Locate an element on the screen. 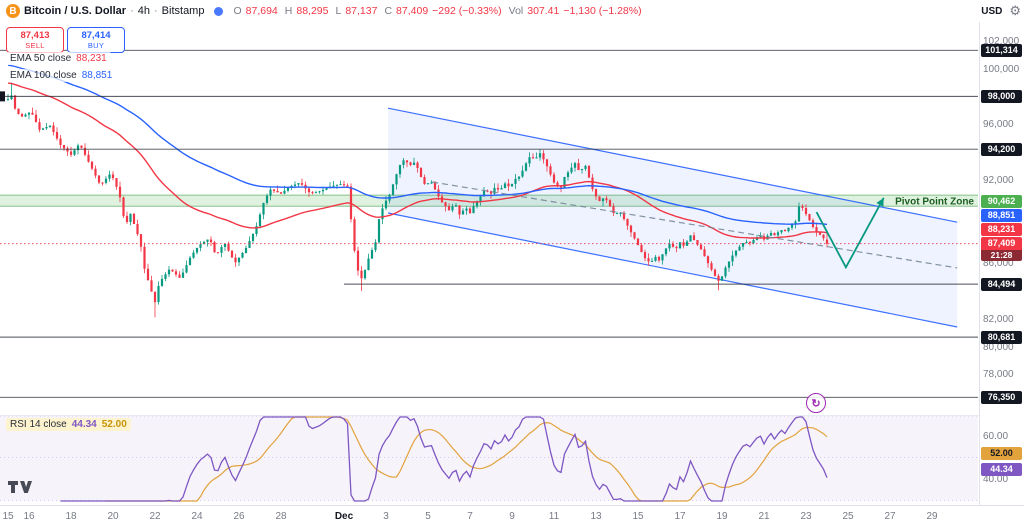 The image size is (1024, 527). buy-button: 87,414 BUY is located at coordinates (96, 40).